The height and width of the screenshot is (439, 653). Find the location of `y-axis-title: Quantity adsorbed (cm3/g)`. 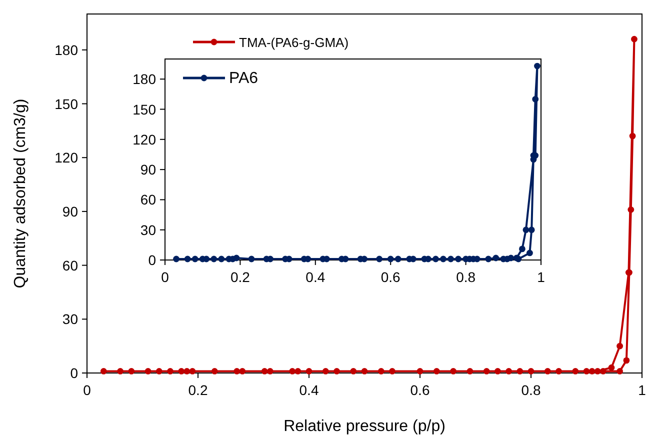

y-axis-title: Quantity adsorbed (cm3/g) is located at coordinates (20, 193).